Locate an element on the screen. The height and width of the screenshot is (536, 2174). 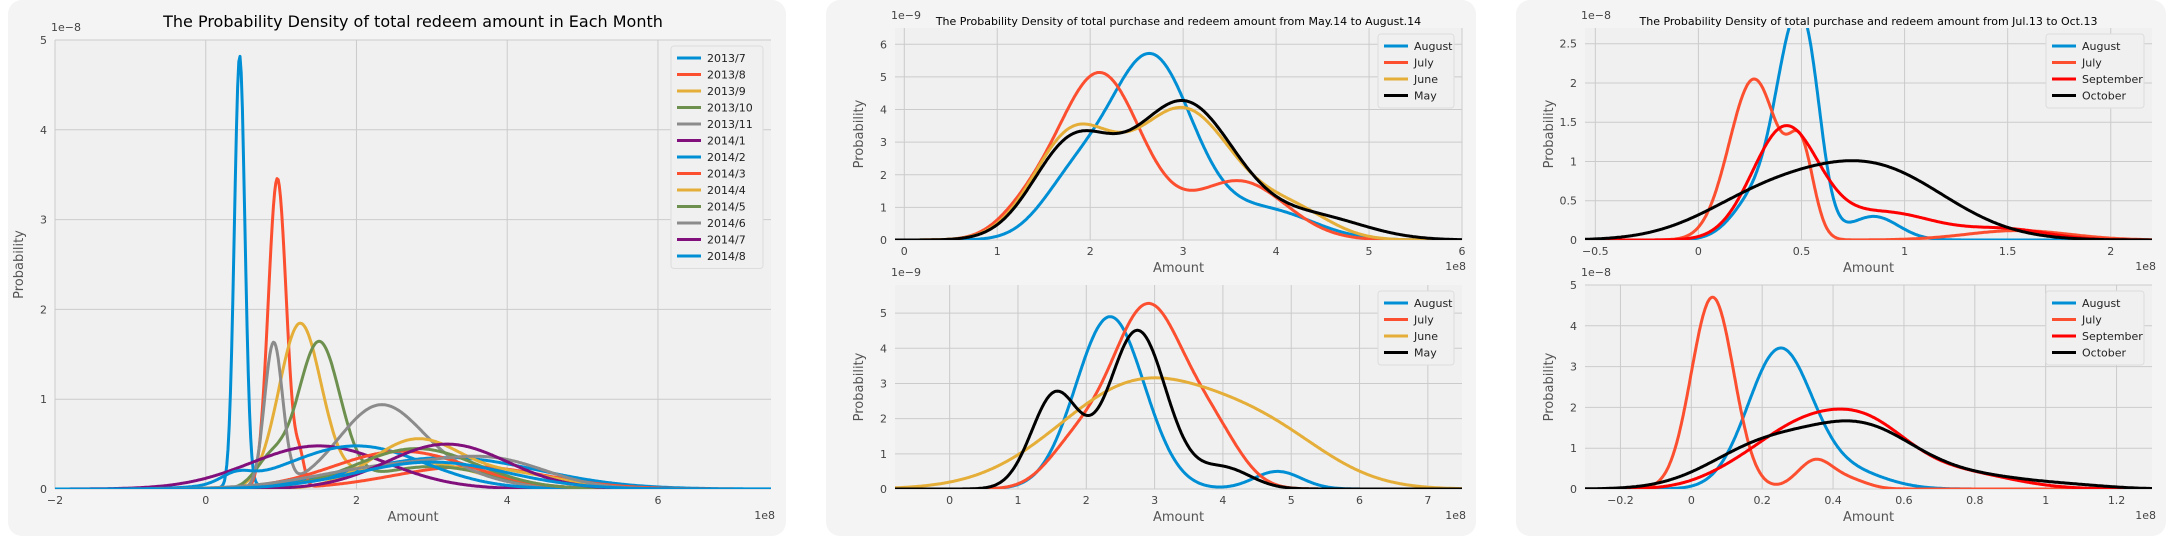
legend-entry: May is located at coordinates (1425, 353).